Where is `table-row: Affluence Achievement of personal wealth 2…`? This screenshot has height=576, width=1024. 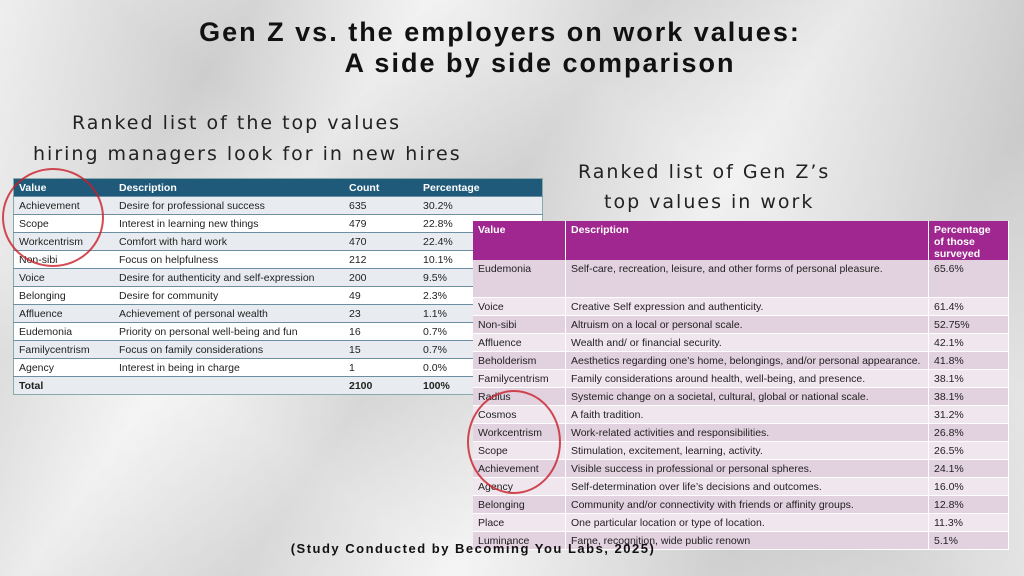 table-row: Affluence Achievement of personal wealth 2… is located at coordinates (278, 313).